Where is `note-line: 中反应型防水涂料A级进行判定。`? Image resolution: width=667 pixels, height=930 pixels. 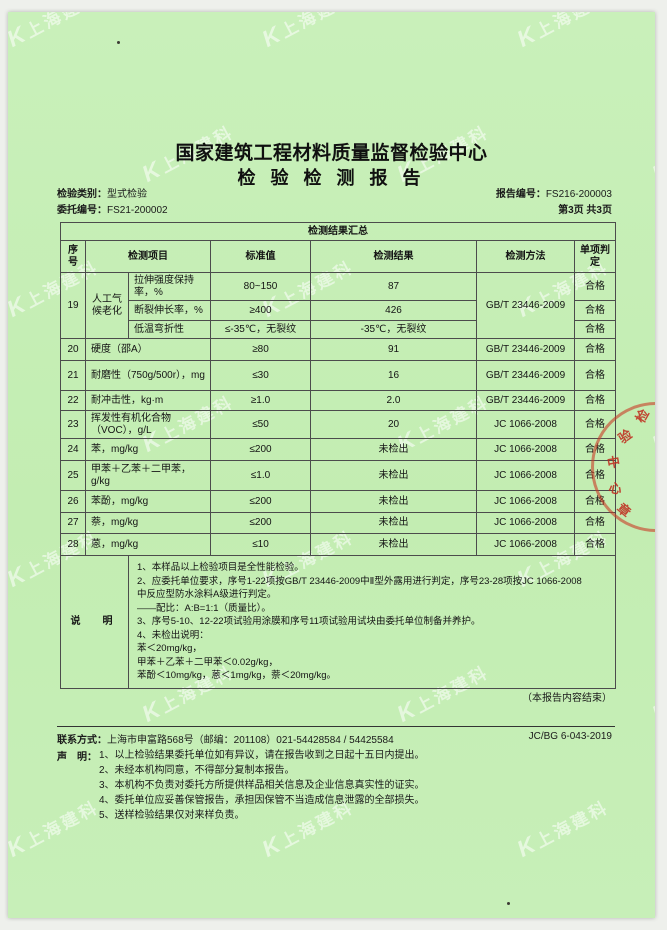
note-line: 中反应型防水涂料A级进行判定。 is located at coordinates (207, 594).